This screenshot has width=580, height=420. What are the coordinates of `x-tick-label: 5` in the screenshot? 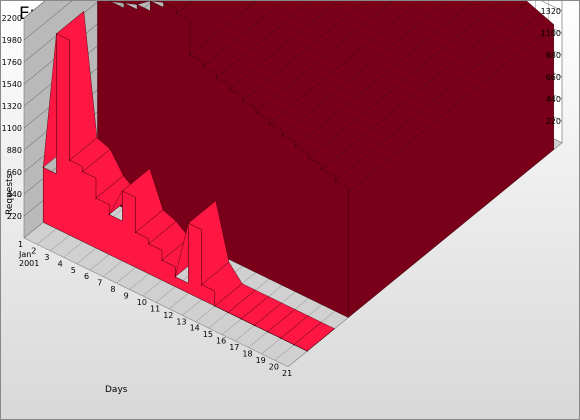 It's located at (73, 270).